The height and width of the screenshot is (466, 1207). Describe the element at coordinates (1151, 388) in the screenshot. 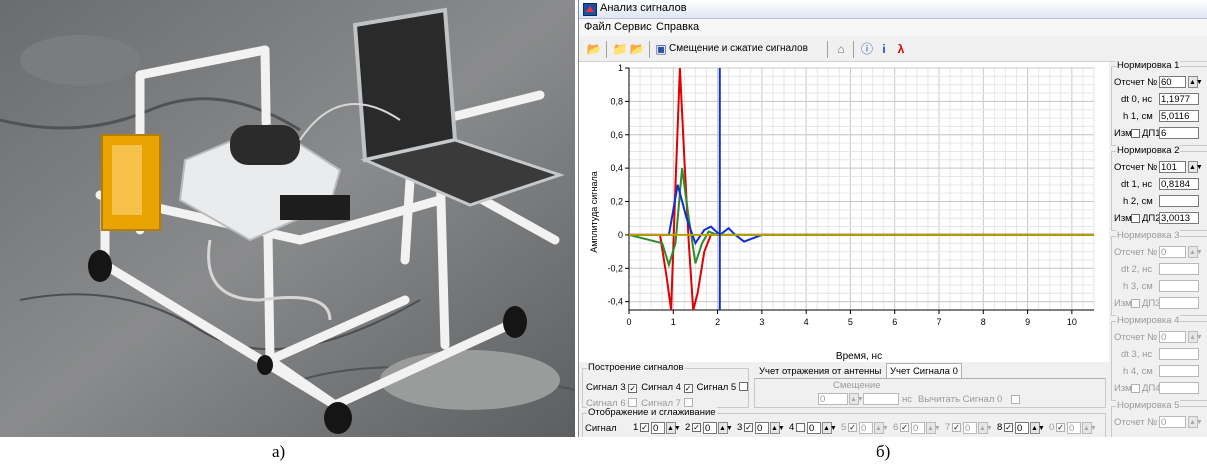

I see `dp-label: ДП4` at that location.